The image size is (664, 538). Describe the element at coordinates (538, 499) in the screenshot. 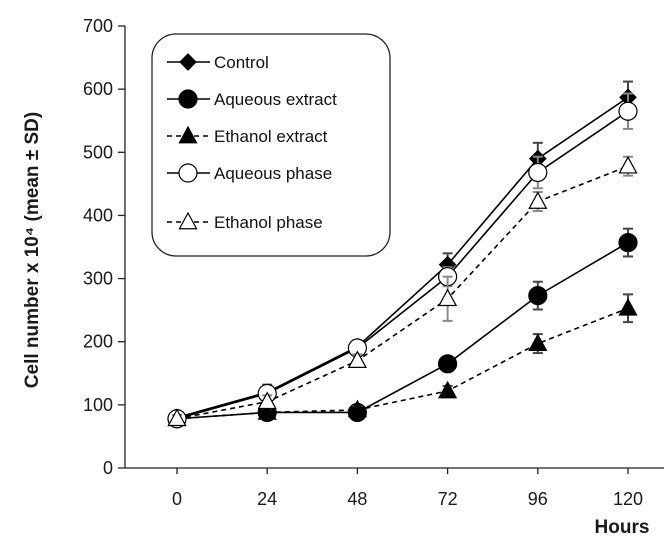

I see `x-tick-label: 96` at that location.